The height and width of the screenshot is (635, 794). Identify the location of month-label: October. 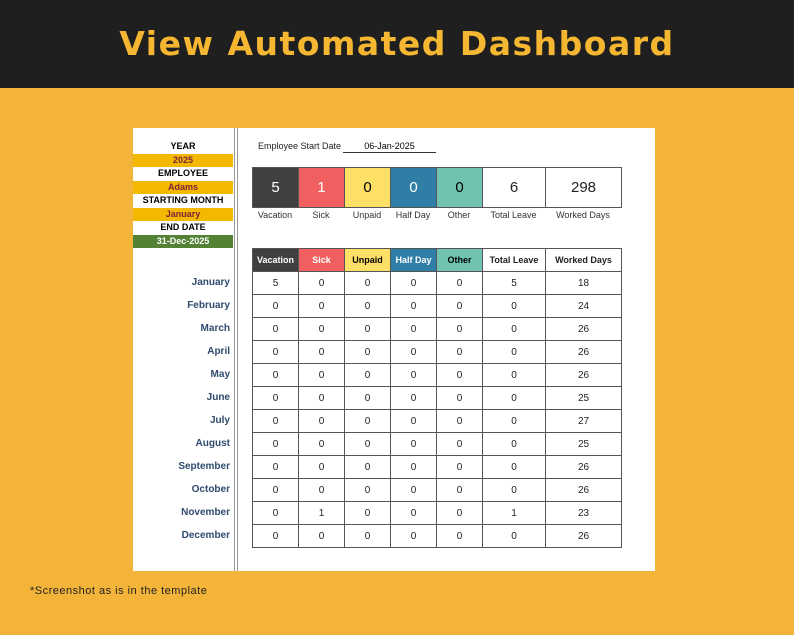
(210, 489).